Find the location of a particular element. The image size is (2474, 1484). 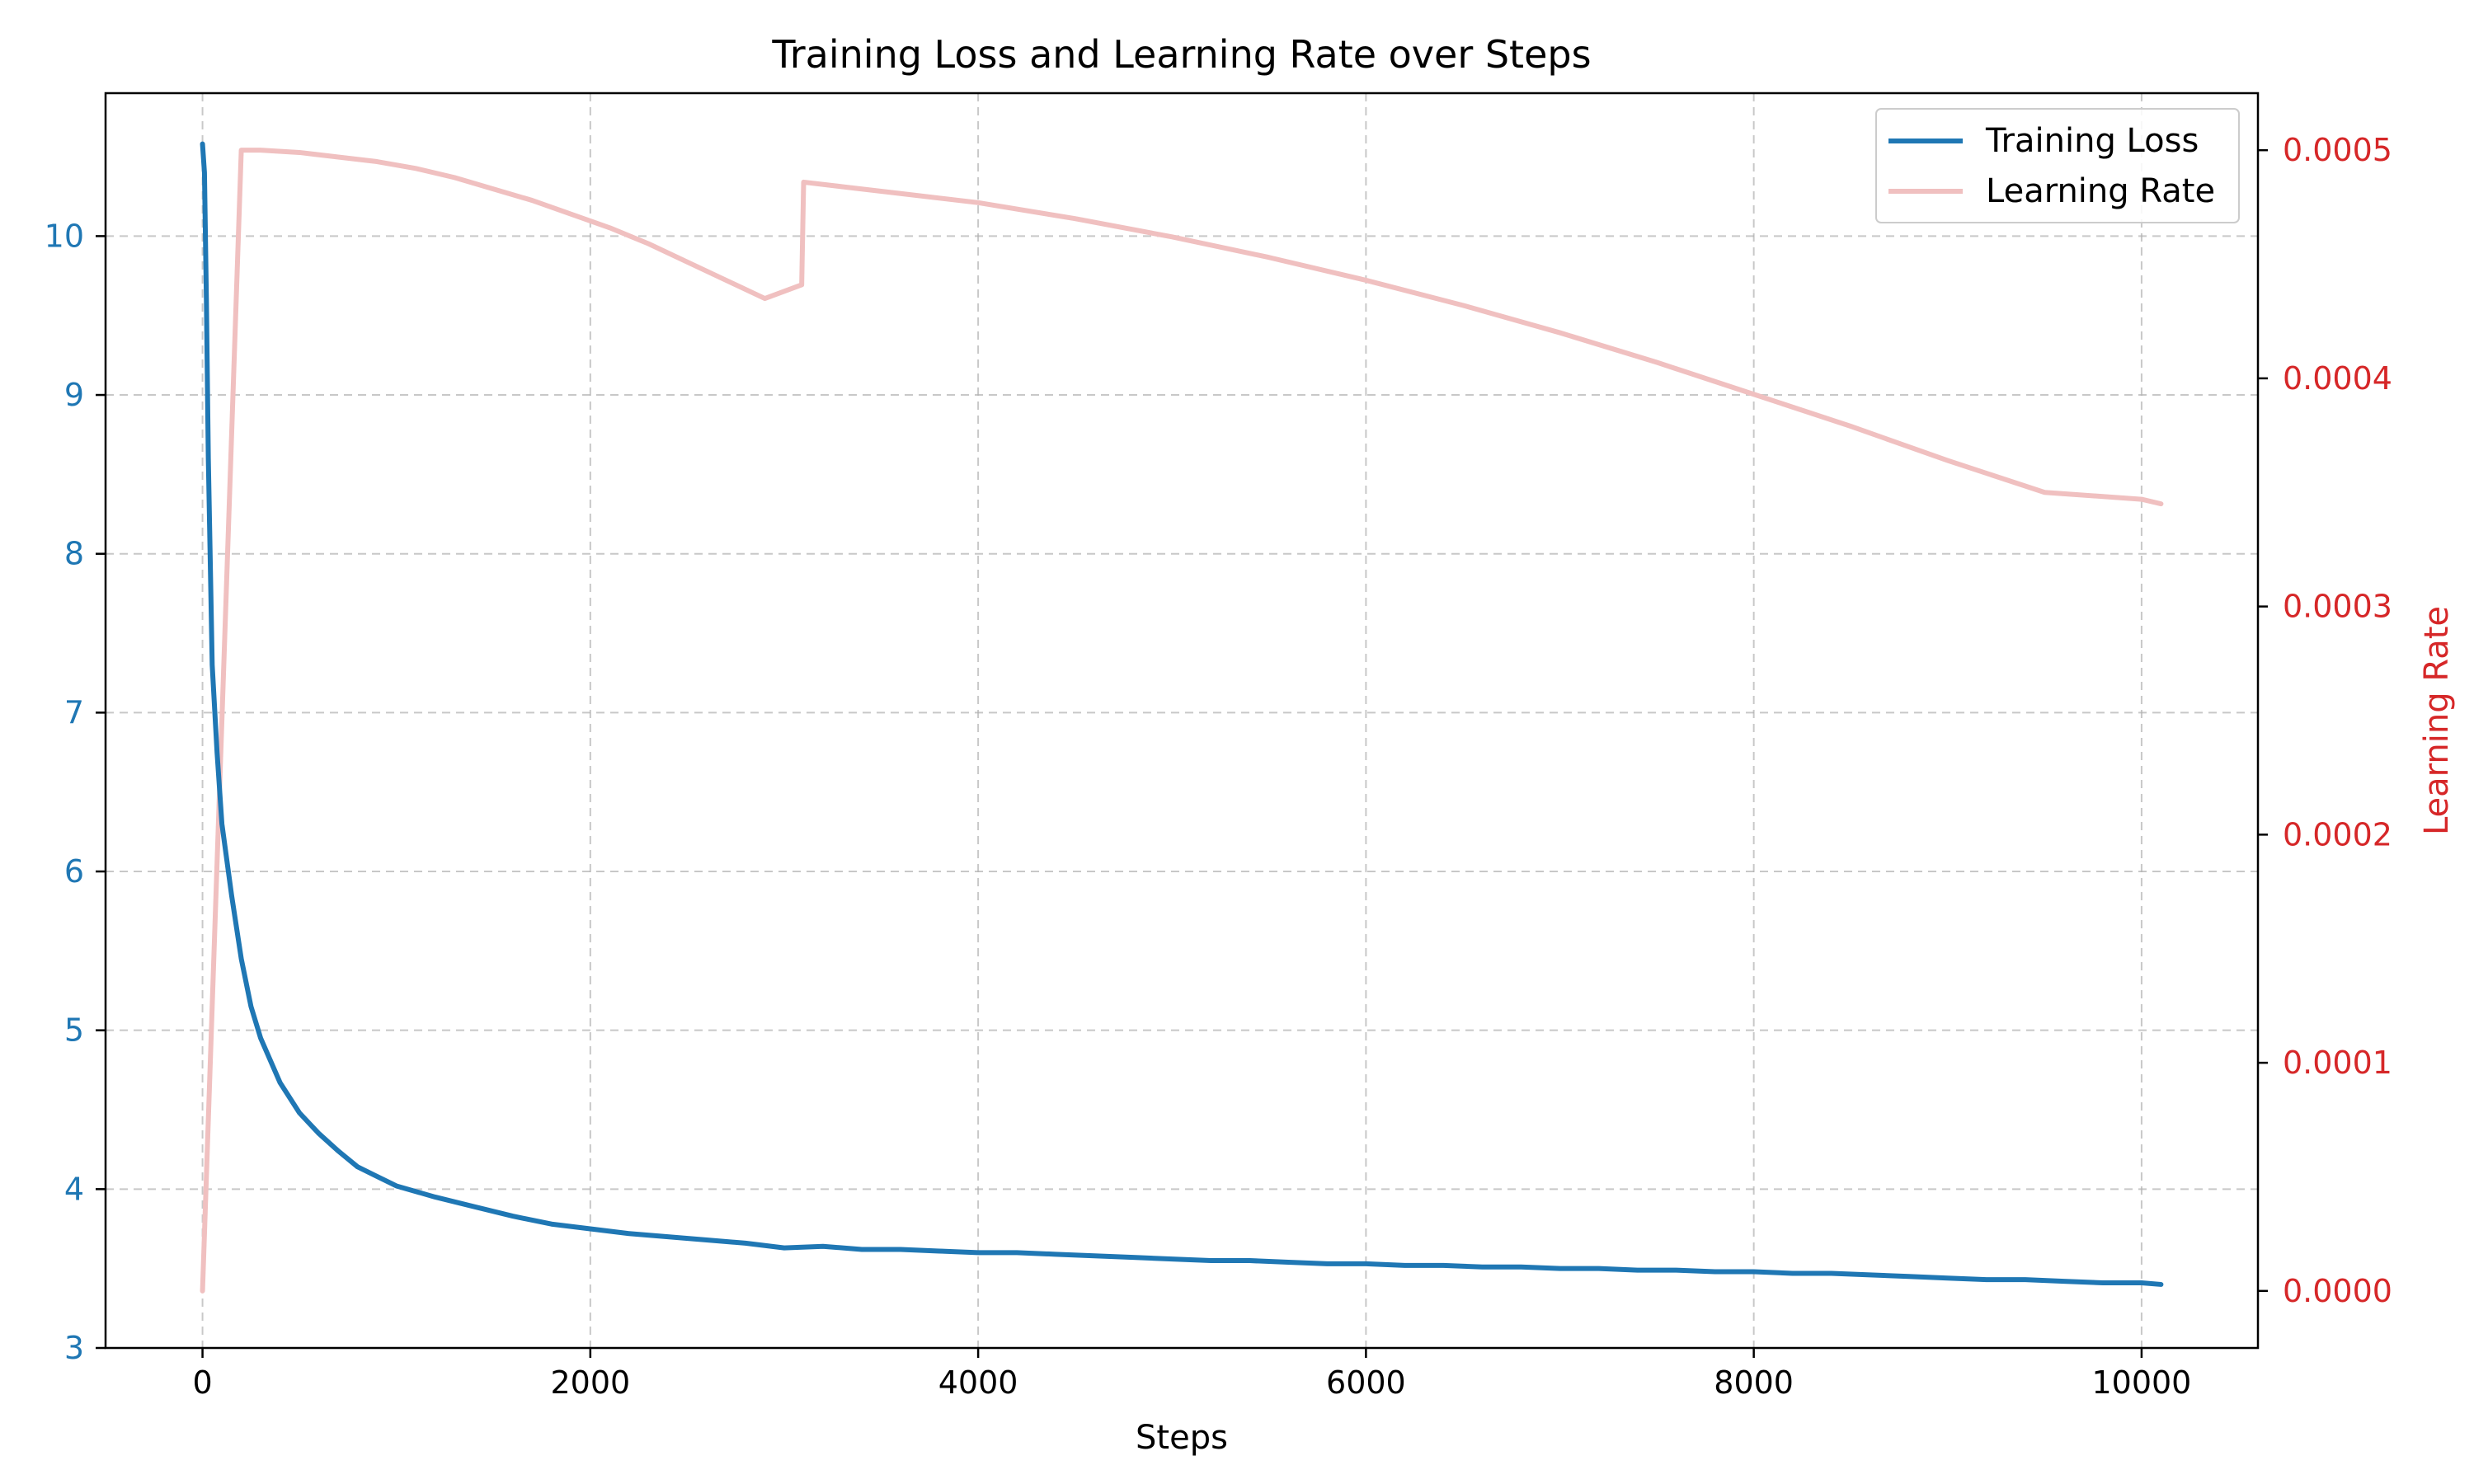

left-tick-label: 6 is located at coordinates (74, 871).